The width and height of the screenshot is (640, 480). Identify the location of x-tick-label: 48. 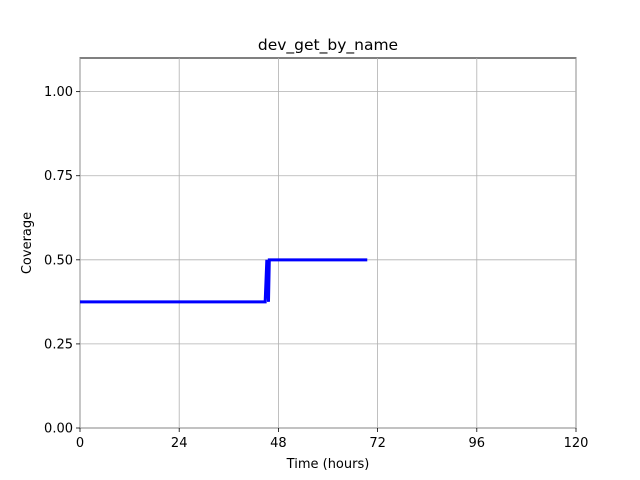
(278, 443).